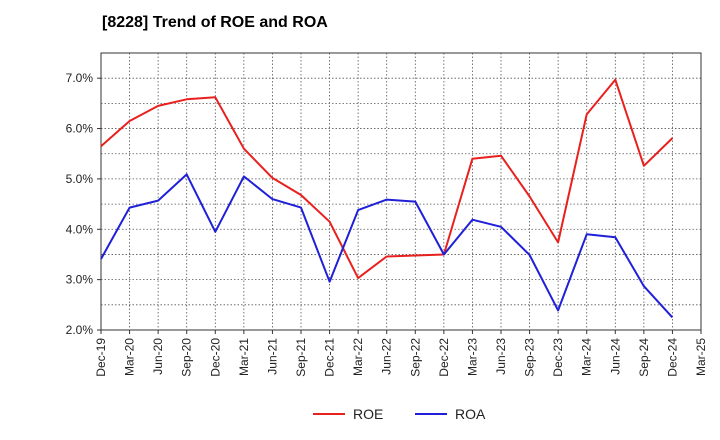 Image resolution: width=720 pixels, height=440 pixels. What do you see at coordinates (470, 414) in the screenshot?
I see `legend-label-roa: ROA` at bounding box center [470, 414].